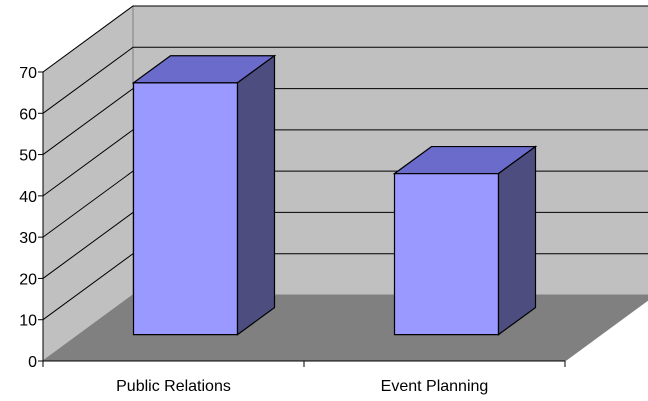  What do you see at coordinates (435, 386) in the screenshot?
I see `x-category-label: Event Planning` at bounding box center [435, 386].